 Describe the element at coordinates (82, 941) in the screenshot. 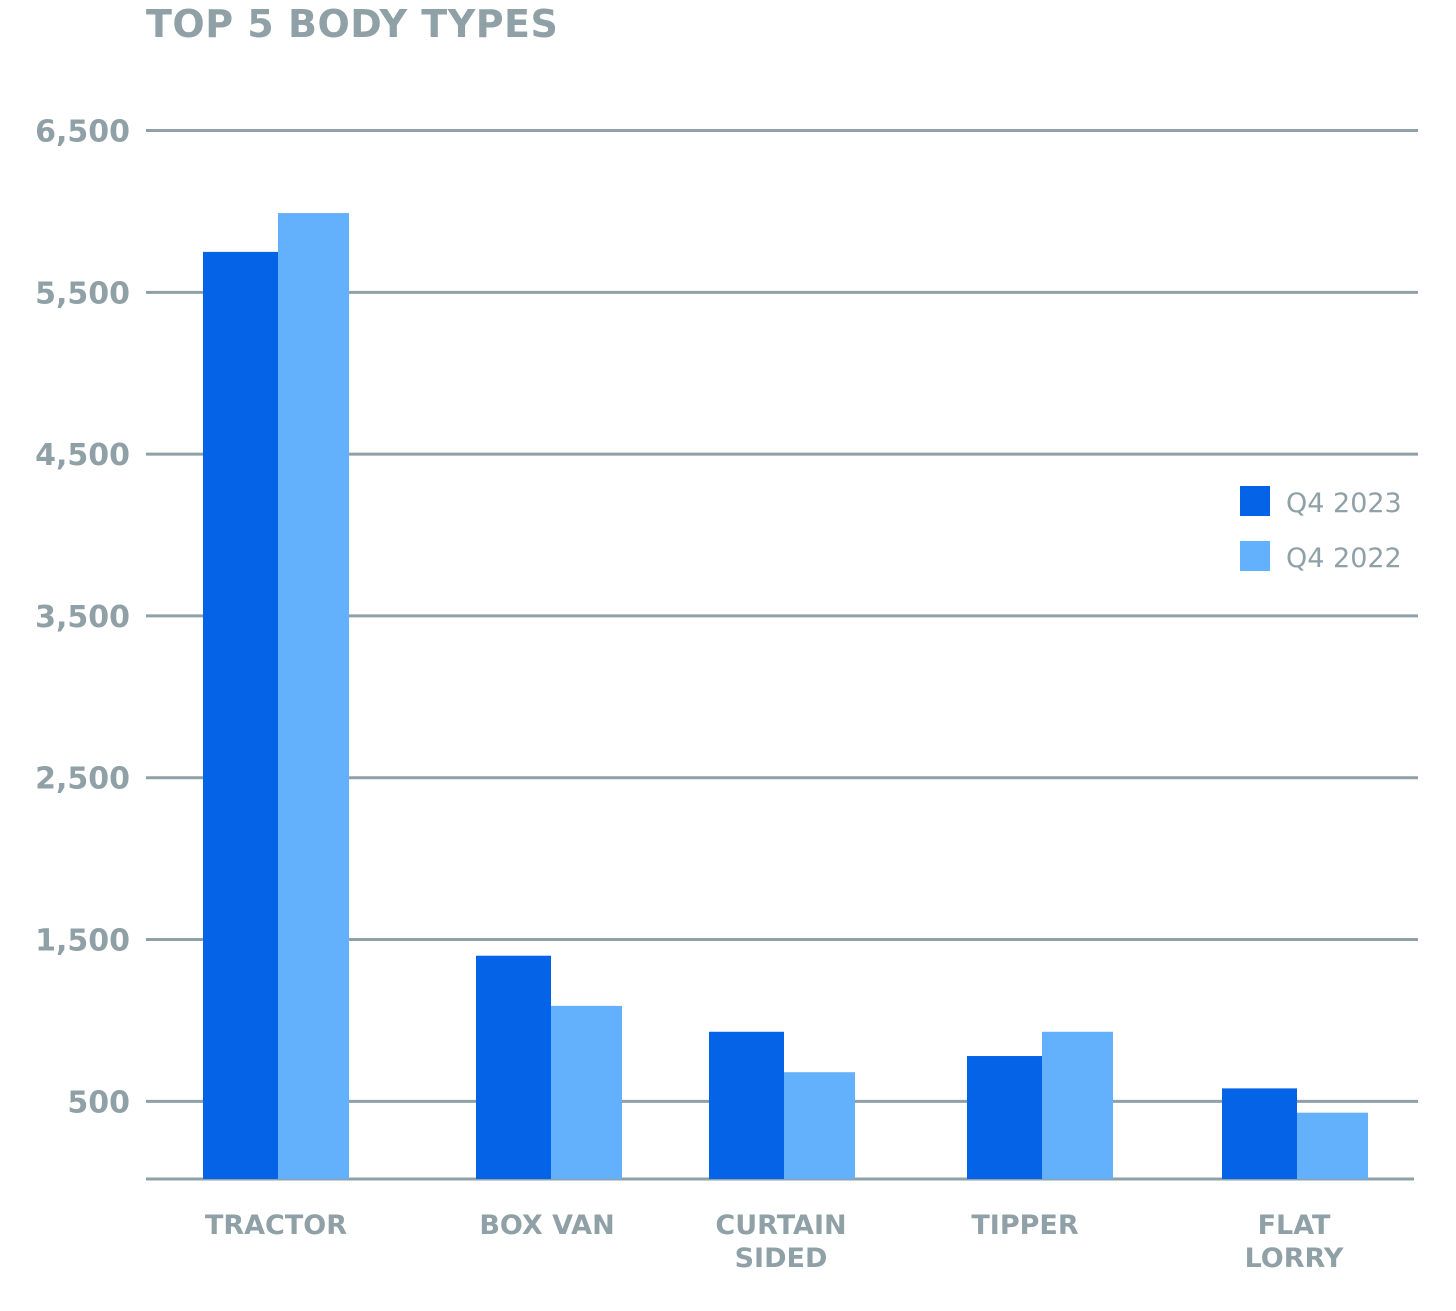

I see `y-tick-label: 1,500` at that location.